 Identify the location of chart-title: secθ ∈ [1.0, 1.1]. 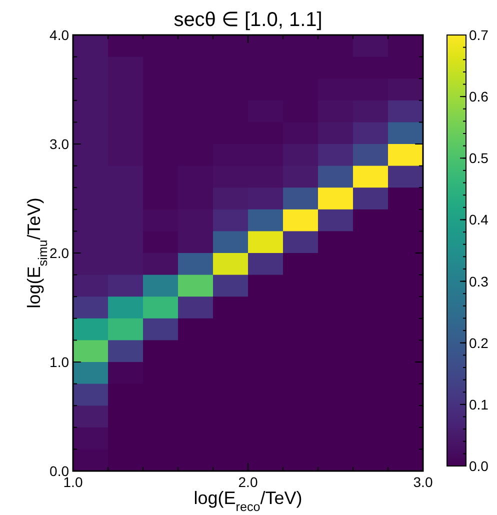
(248, 20).